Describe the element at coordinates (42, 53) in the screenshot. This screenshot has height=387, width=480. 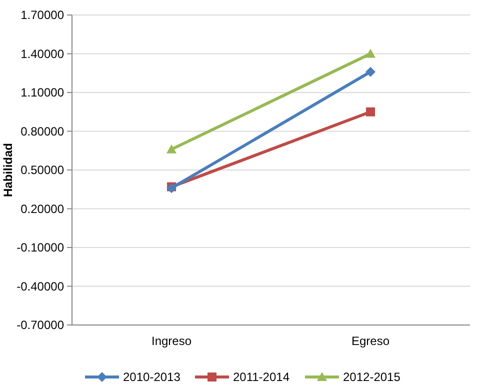
I see `y-tick-label: 1.40000` at that location.